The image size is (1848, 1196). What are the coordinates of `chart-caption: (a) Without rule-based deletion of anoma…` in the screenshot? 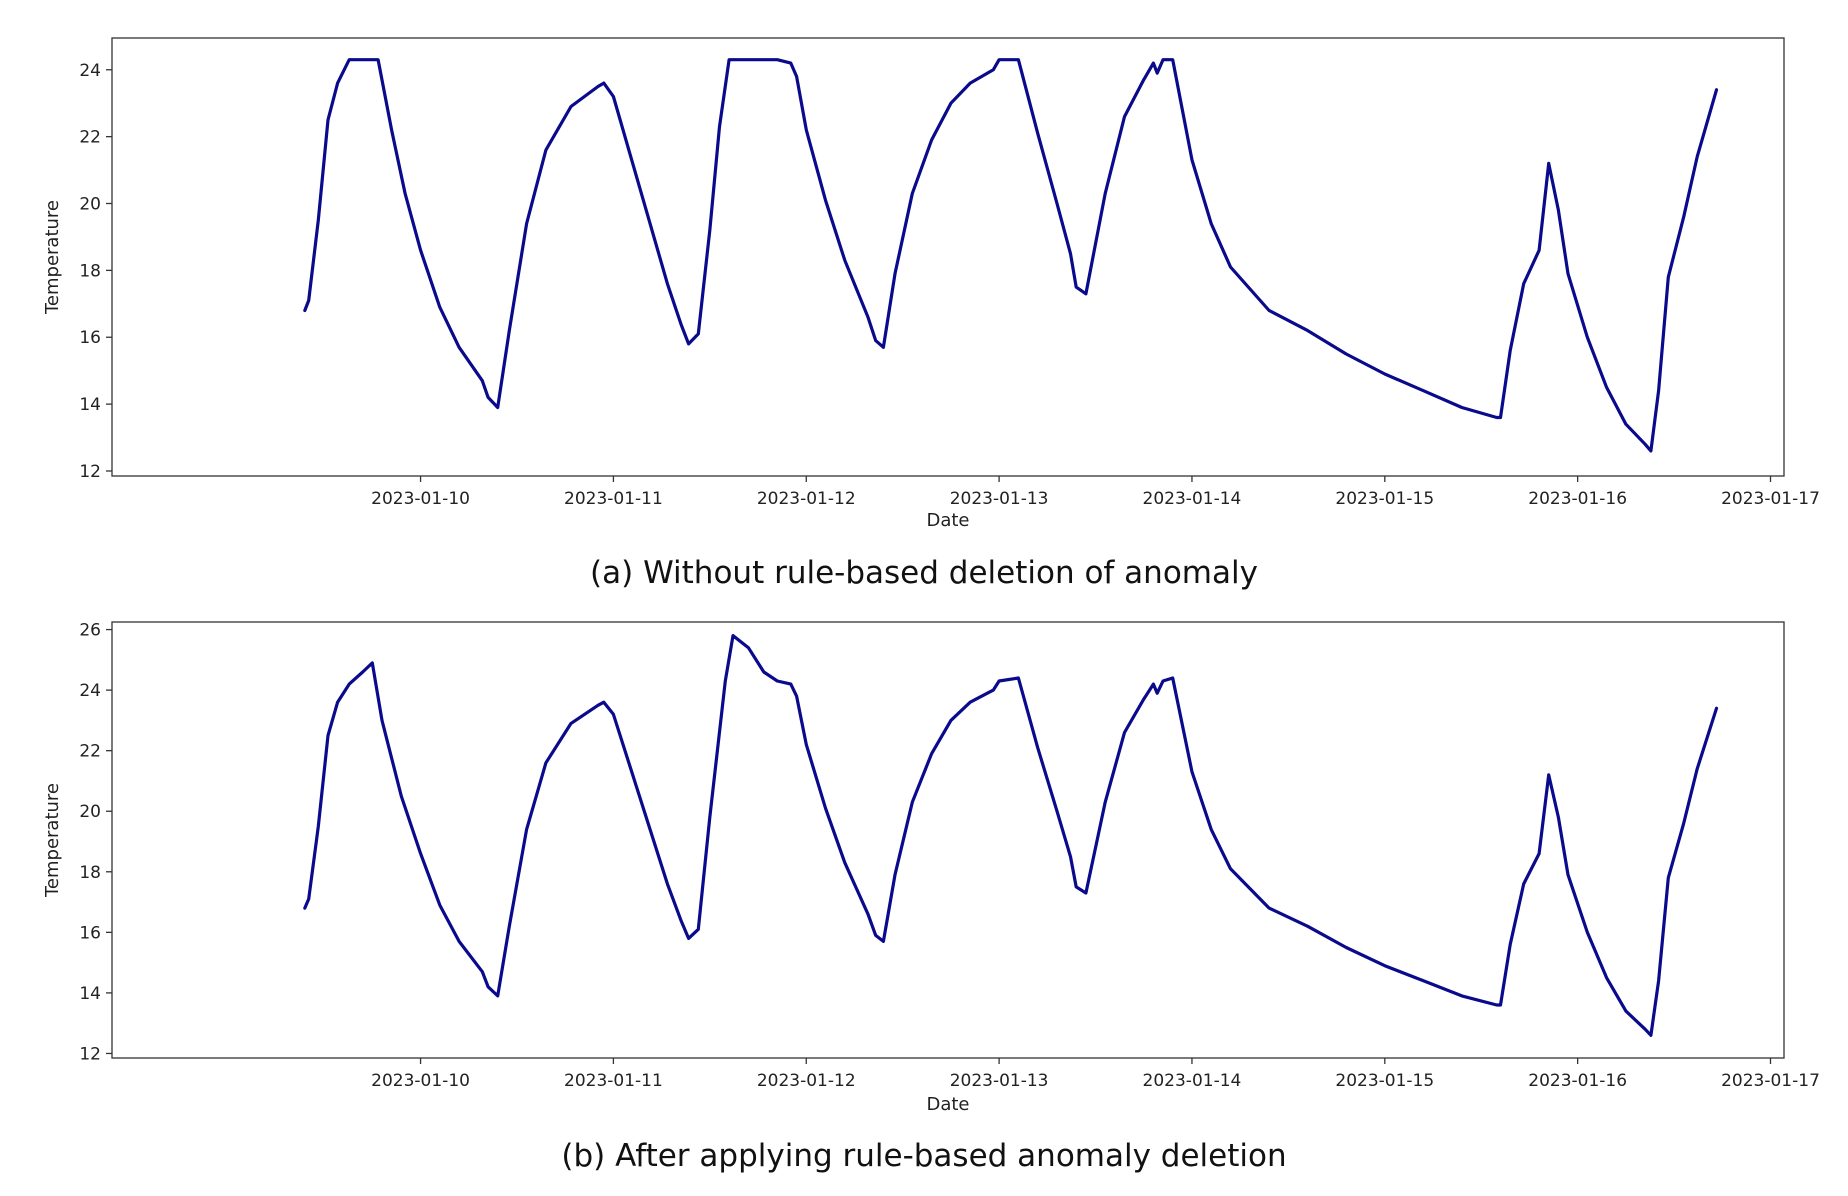 It's located at (924, 573).